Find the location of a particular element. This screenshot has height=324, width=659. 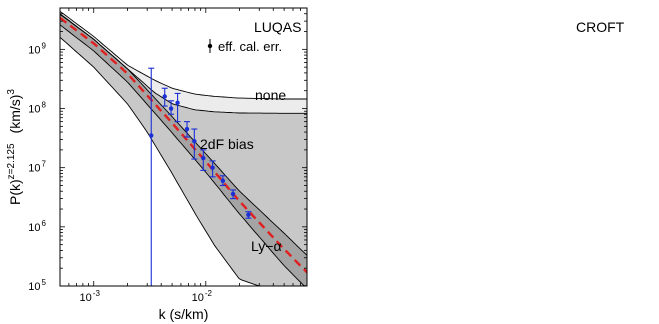

panel-croft: CROFT is located at coordinates (600, 27).